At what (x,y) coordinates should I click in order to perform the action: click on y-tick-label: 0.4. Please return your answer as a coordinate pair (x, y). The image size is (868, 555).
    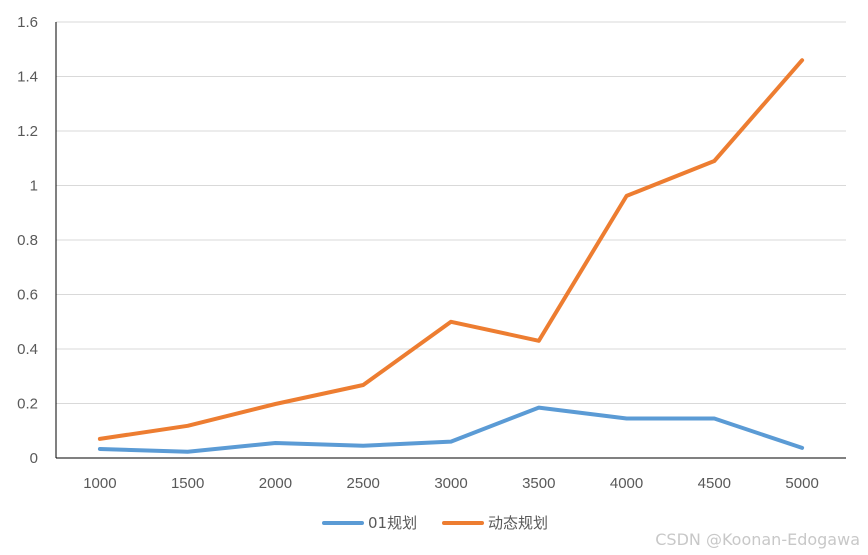
    Looking at the image, I should click on (27, 349).